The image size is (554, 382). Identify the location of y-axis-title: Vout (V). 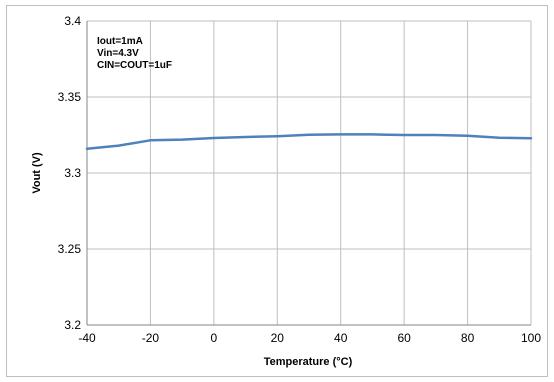
(37, 173).